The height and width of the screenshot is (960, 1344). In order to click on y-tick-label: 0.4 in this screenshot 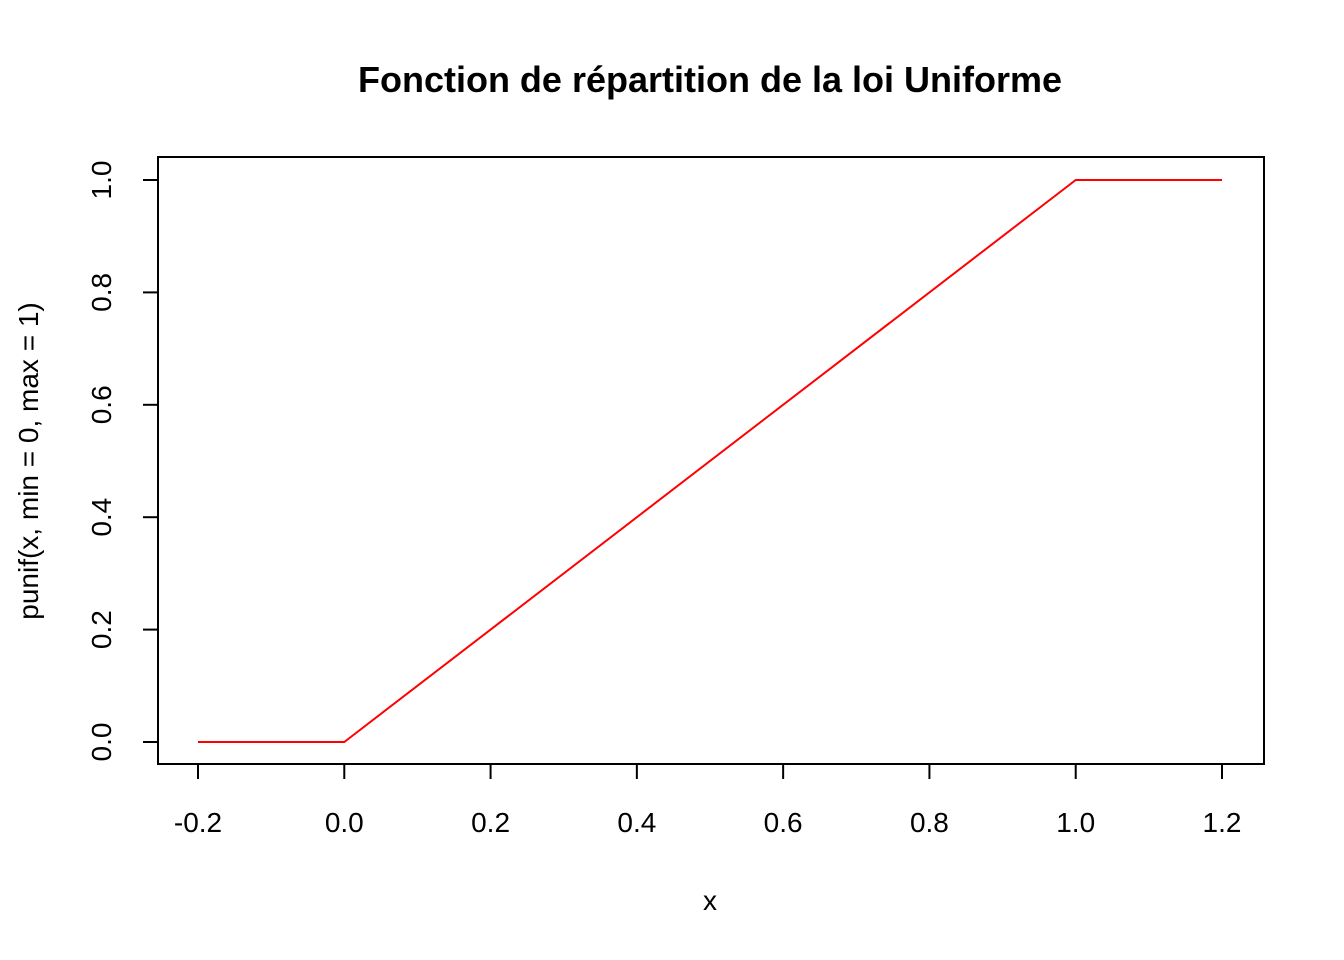, I will do `click(101, 517)`.